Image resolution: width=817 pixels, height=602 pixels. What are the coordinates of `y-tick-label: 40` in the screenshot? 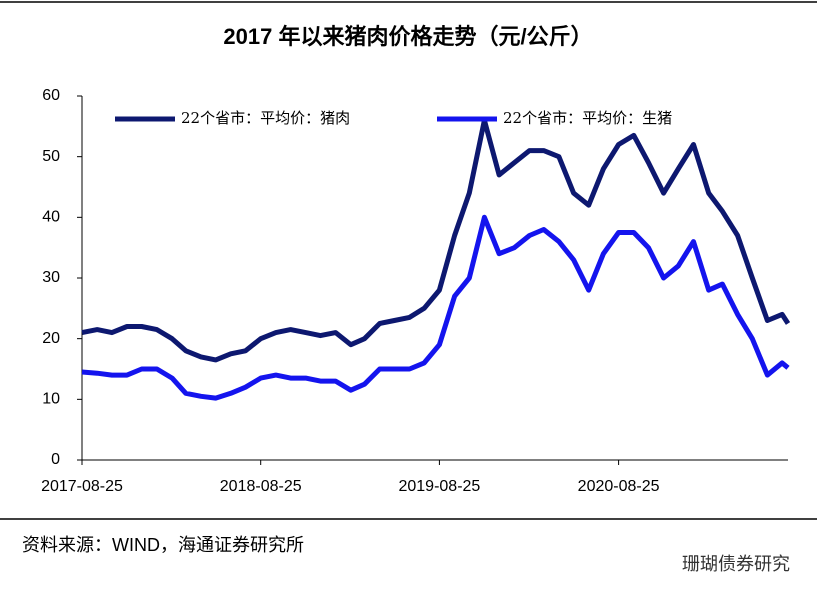 It's located at (51, 217).